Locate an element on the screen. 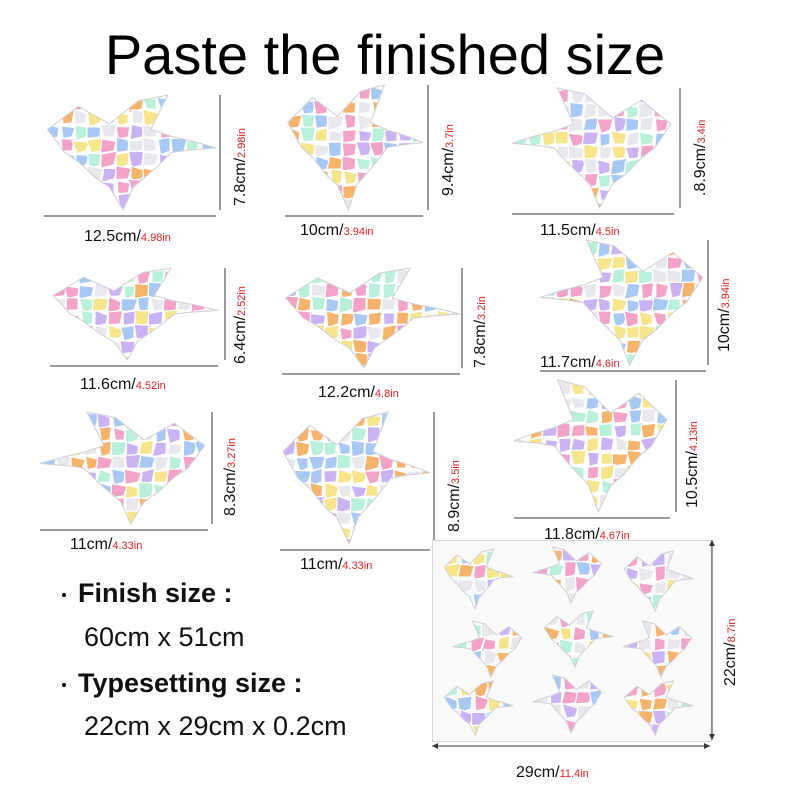 The image size is (800, 800). sticker-sheet-preview is located at coordinates (572, 641).